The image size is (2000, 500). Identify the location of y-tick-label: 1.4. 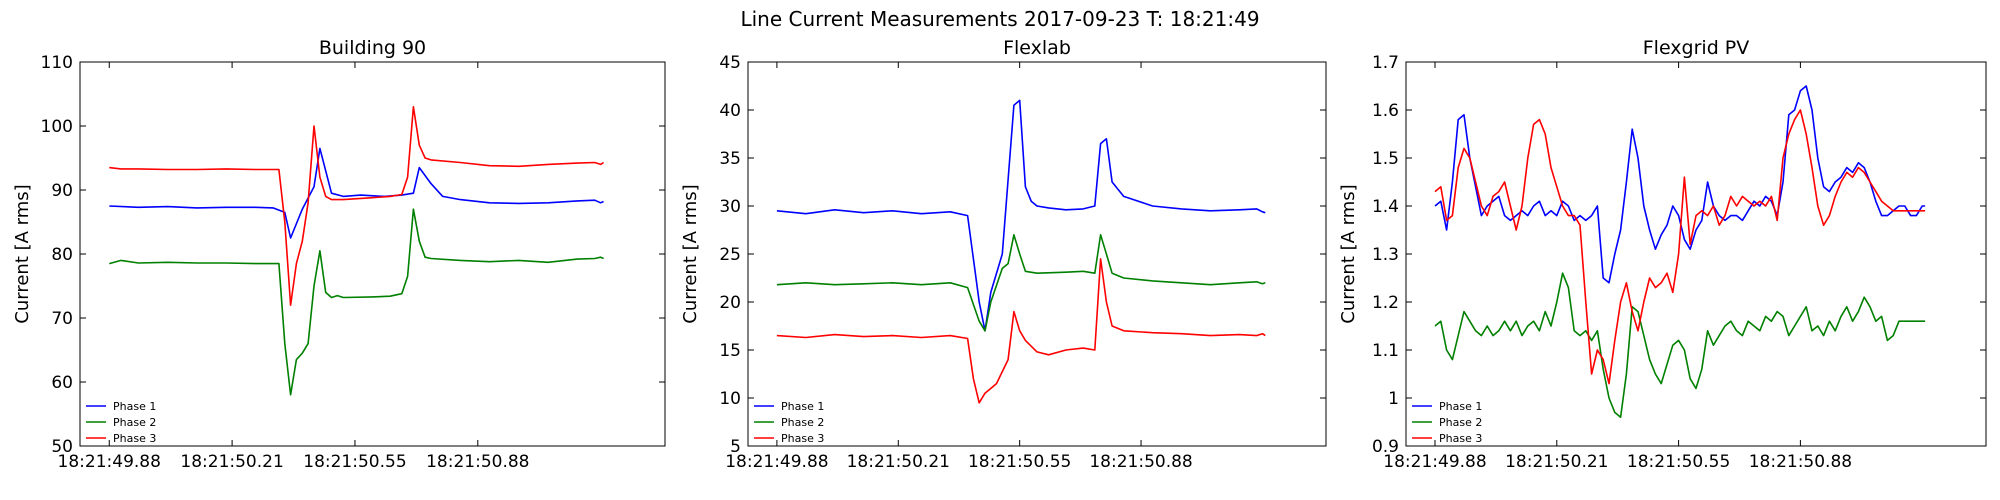
(1385, 207).